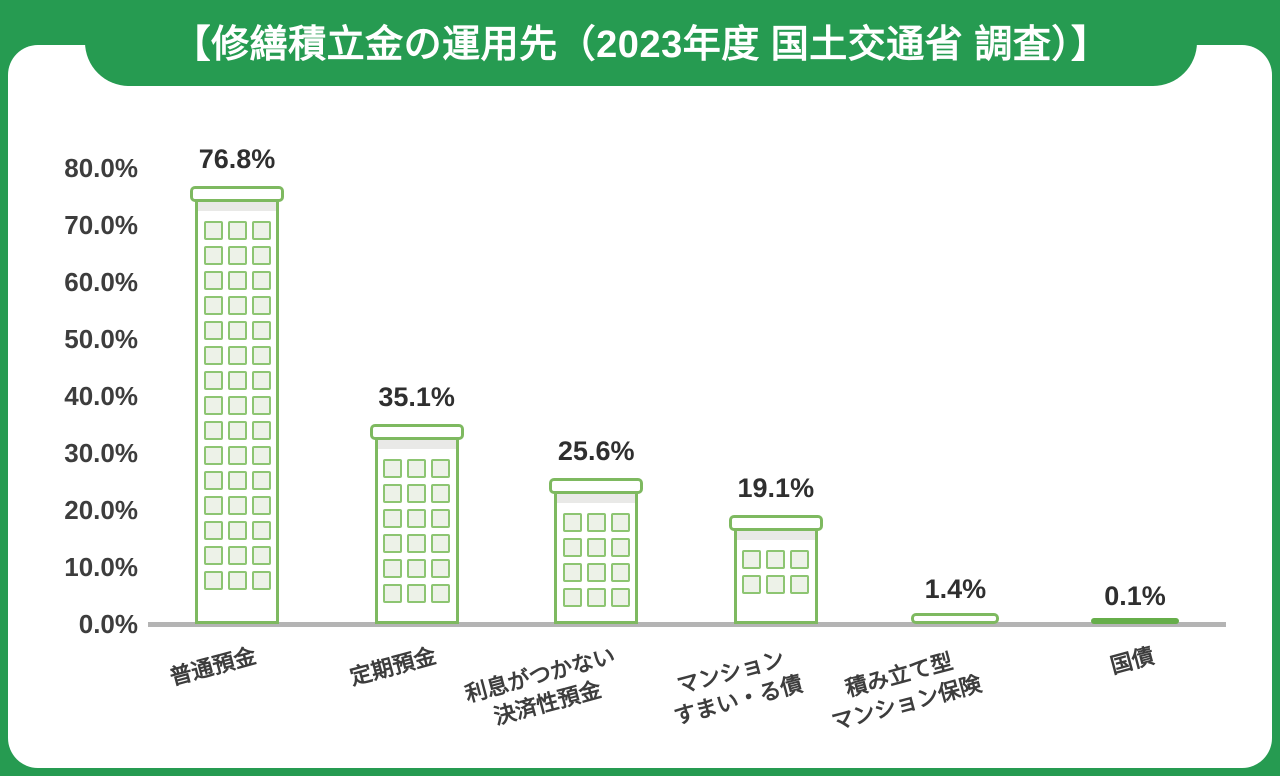 Image resolution: width=1280 pixels, height=776 pixels. What do you see at coordinates (416, 396) in the screenshot?
I see `bar-value-label: 35.1%` at bounding box center [416, 396].